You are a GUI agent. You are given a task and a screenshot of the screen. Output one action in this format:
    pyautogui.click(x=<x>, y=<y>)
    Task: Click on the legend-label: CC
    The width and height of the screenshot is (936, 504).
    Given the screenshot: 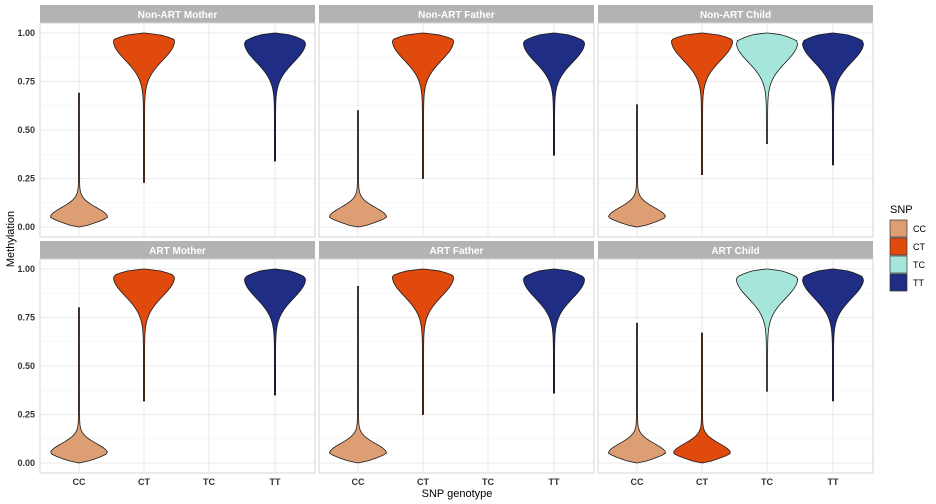 What is the action you would take?
    pyautogui.click(x=919, y=229)
    